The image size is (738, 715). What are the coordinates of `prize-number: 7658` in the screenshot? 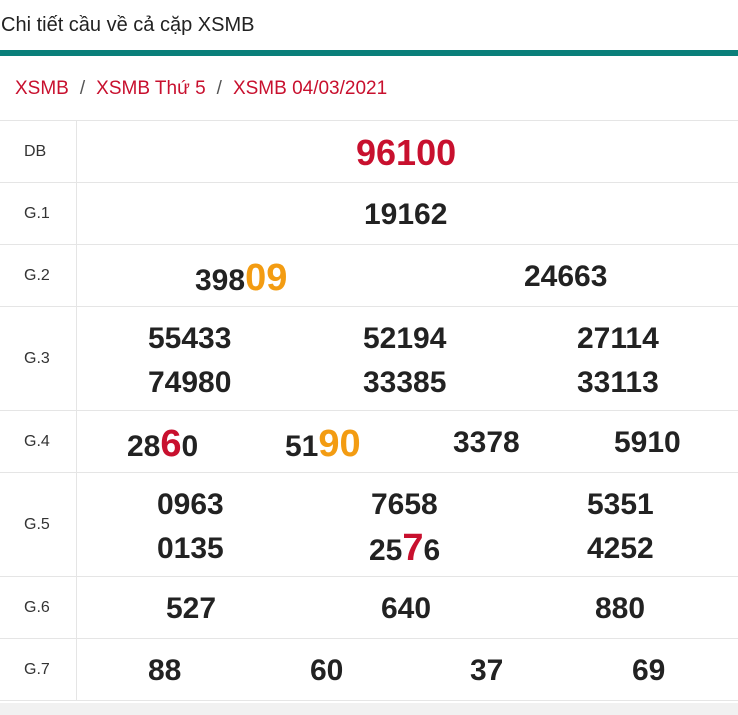 It's located at (404, 504).